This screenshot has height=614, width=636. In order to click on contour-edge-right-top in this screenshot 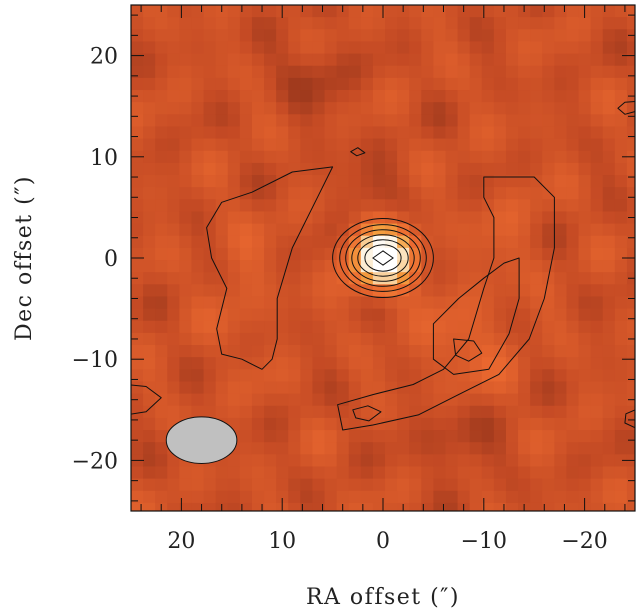, I will do `click(626, 107)`.